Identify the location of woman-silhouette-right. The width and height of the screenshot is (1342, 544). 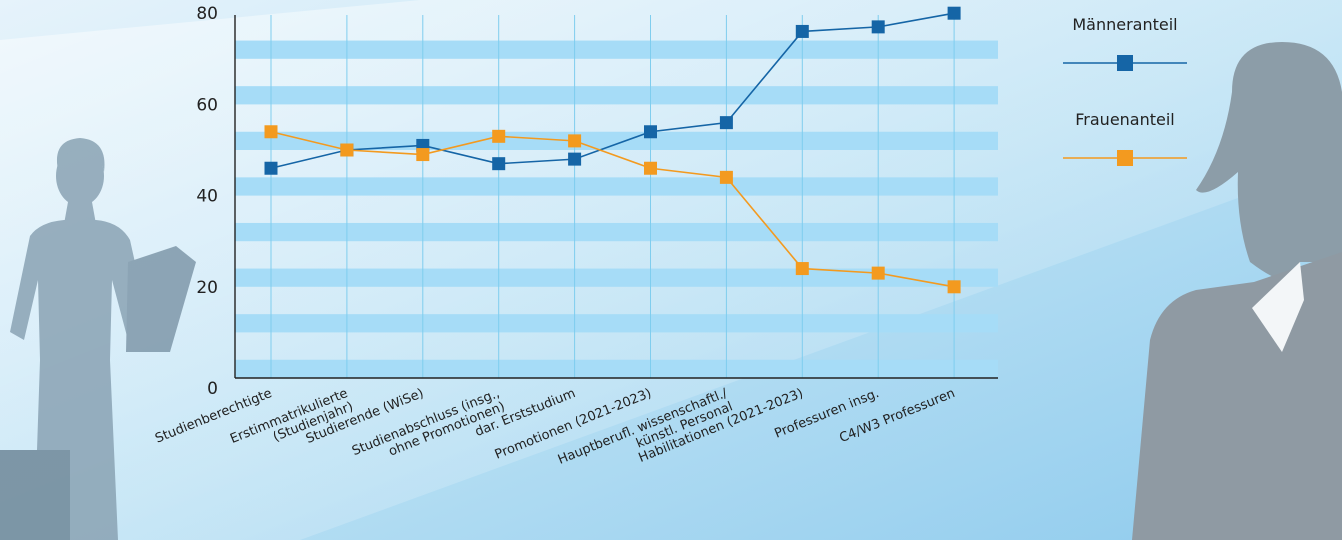
(1237, 291).